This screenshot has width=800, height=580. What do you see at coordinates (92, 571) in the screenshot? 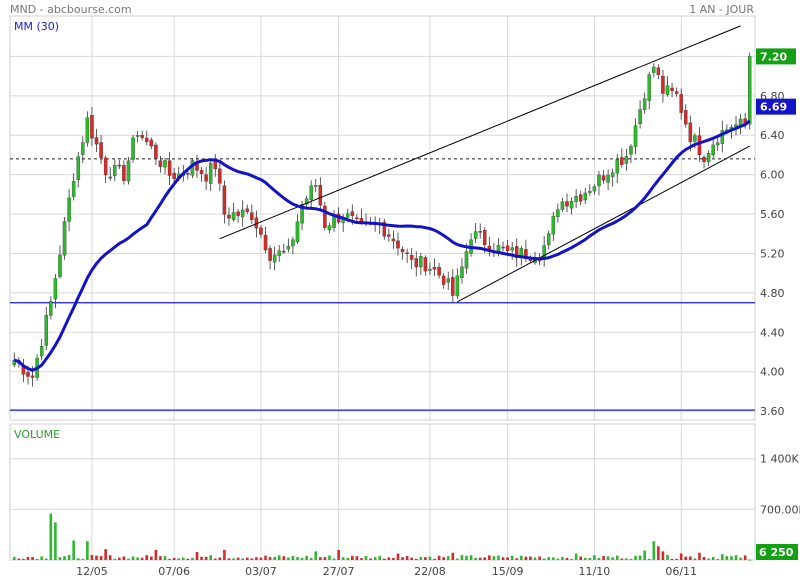
I see `date-tick-label: 12/05` at bounding box center [92, 571].